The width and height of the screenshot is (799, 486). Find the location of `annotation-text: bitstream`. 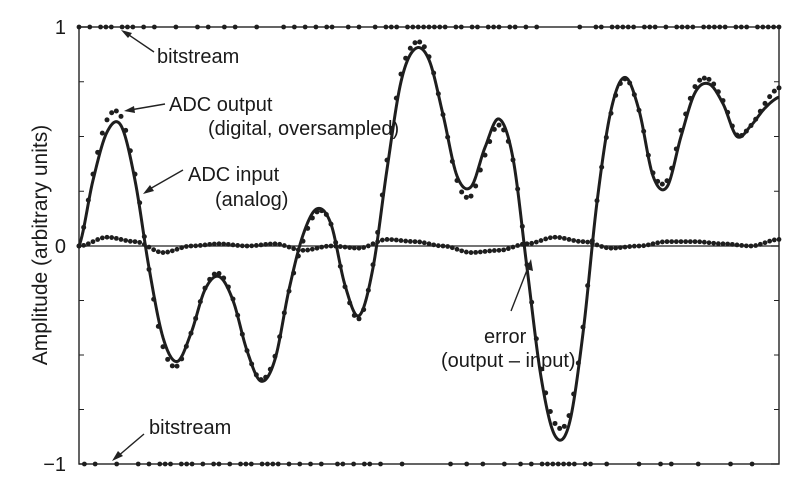

annotation-text: bitstream is located at coordinates (198, 57).